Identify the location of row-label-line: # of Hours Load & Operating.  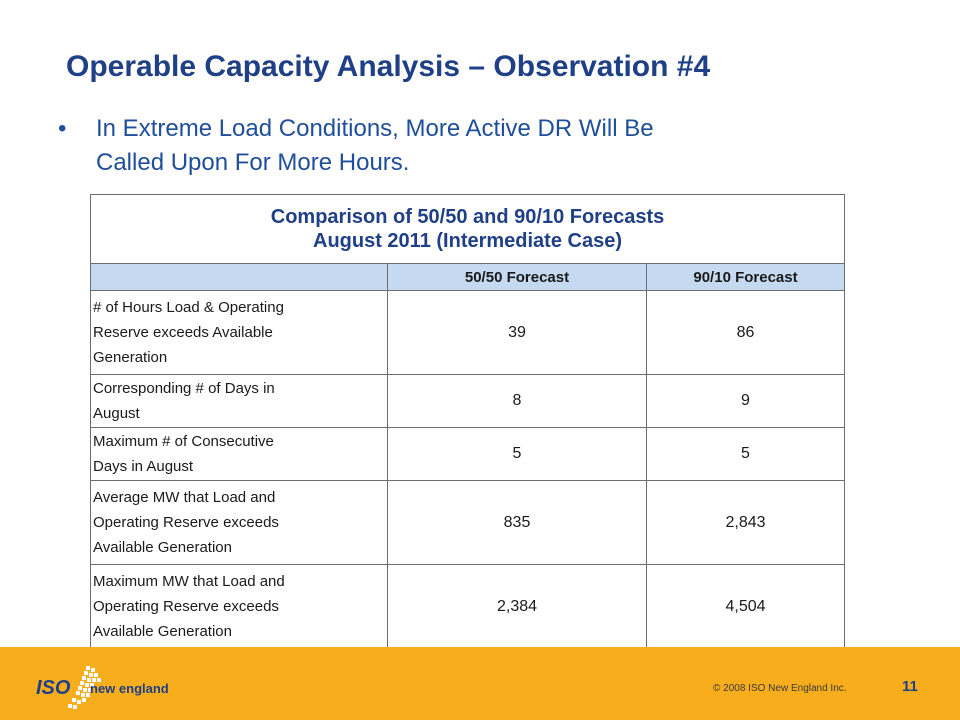
(188, 307).